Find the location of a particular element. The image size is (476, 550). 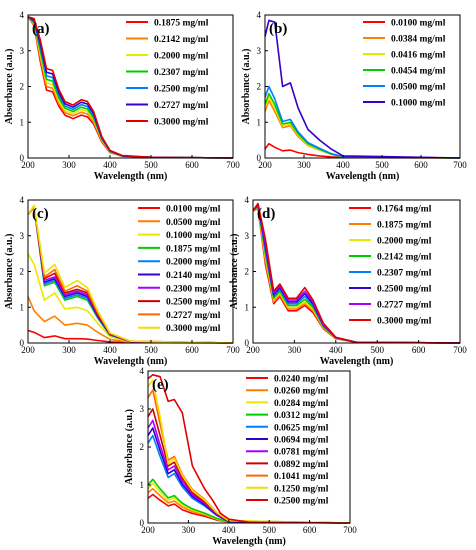

legend-entry: 0.1041 mg/ml is located at coordinates (301, 477).